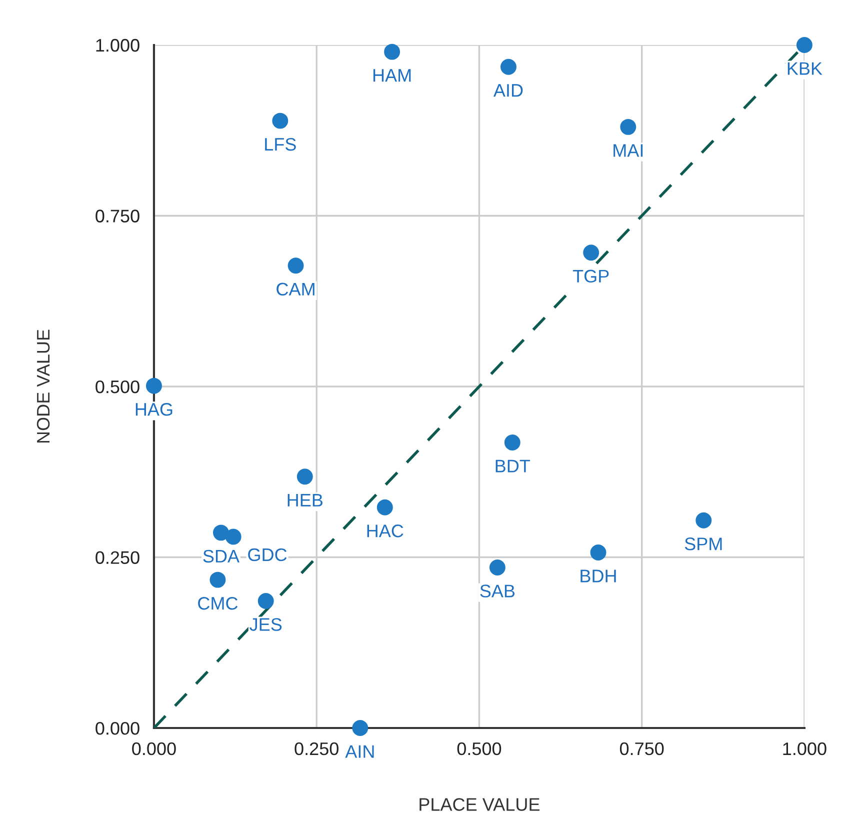  What do you see at coordinates (642, 749) in the screenshot?
I see `x-tick-label: 0.750` at bounding box center [642, 749].